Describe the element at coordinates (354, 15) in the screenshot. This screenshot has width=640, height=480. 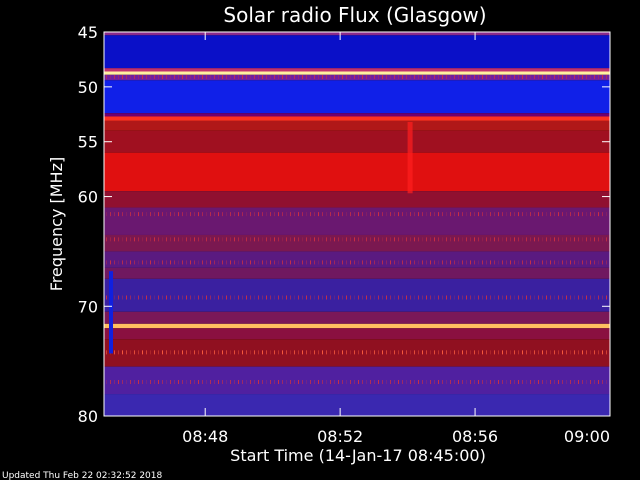
I see `chart-title: Solar radio Flux (Glasgow)` at that location.